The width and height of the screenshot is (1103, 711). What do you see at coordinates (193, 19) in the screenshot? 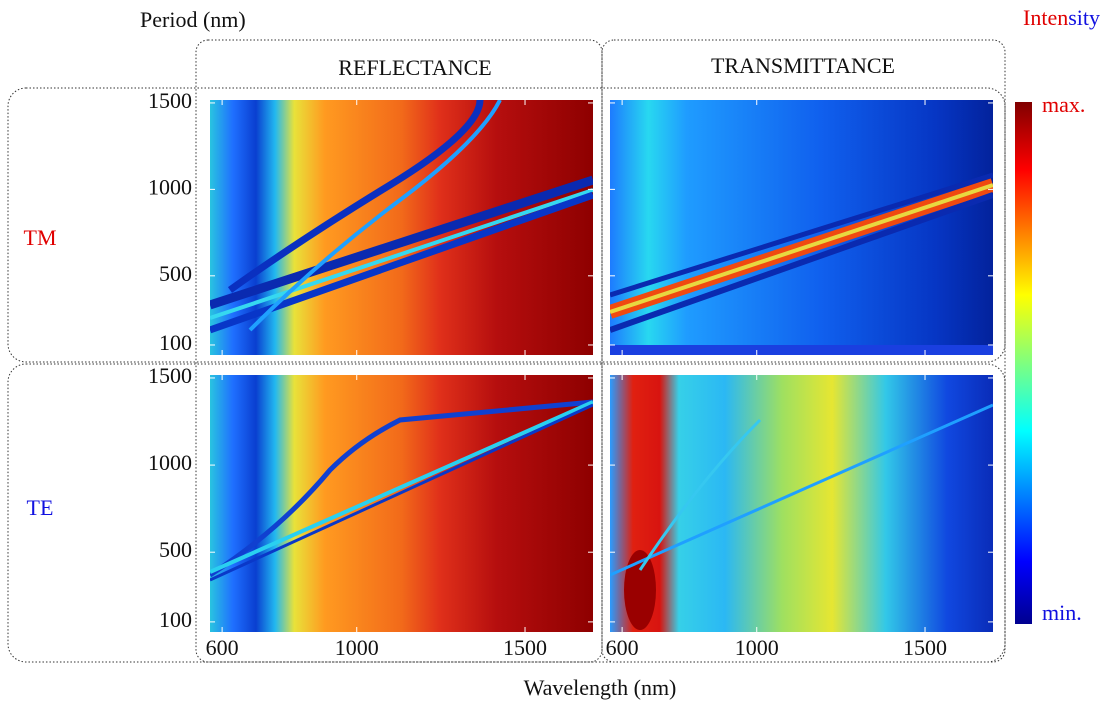
I see `y-axis-label: Period (nm)` at bounding box center [193, 19].